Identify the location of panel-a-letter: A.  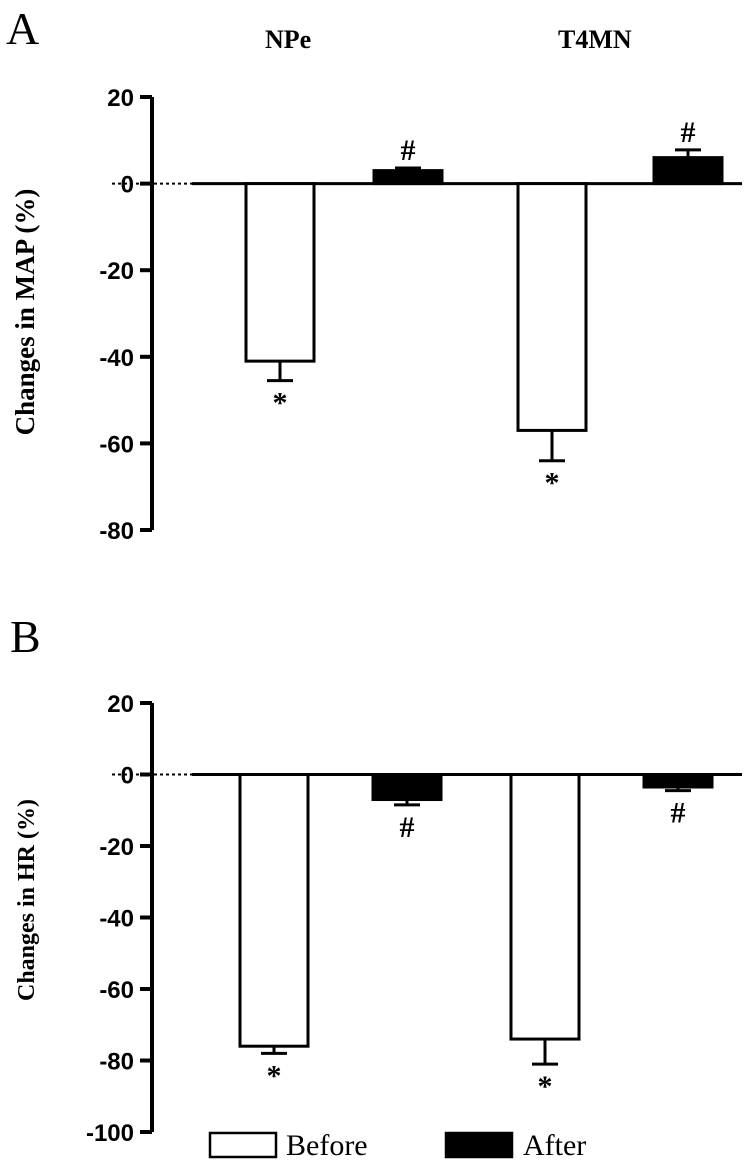
(22, 28).